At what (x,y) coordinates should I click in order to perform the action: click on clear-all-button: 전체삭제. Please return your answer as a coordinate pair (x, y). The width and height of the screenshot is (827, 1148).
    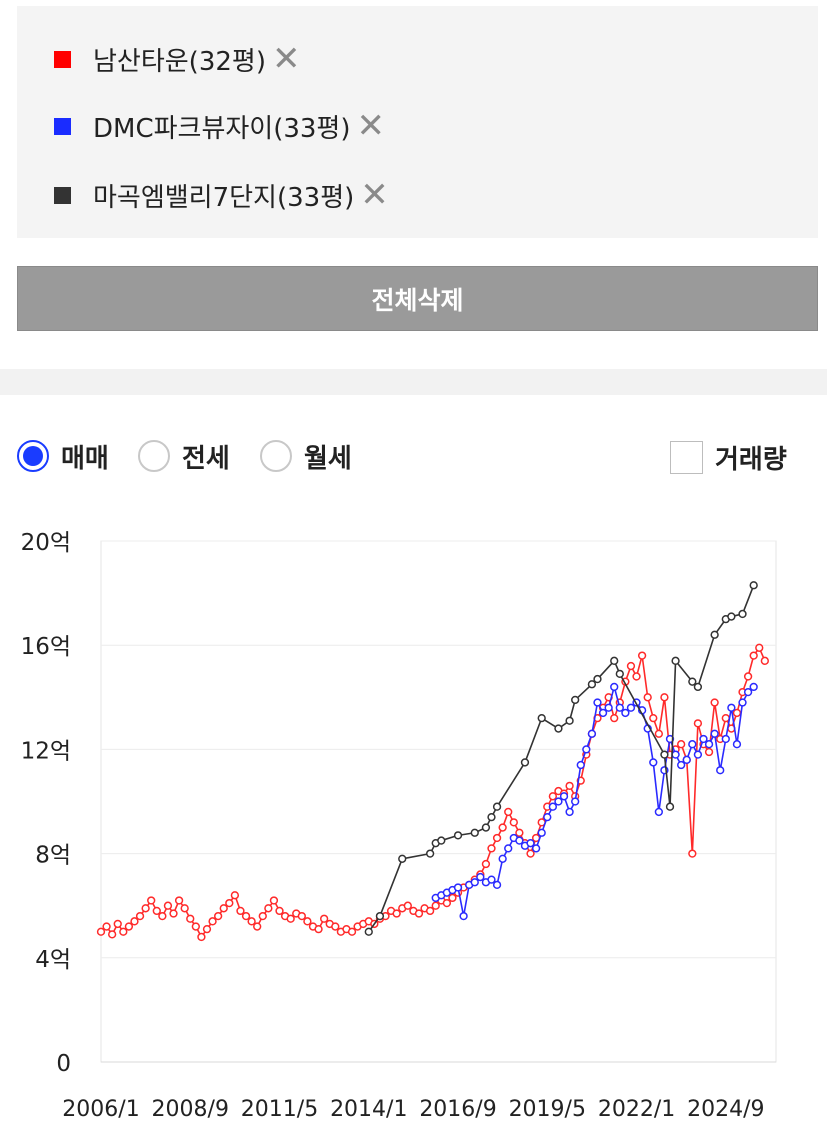
    Looking at the image, I should click on (417, 298).